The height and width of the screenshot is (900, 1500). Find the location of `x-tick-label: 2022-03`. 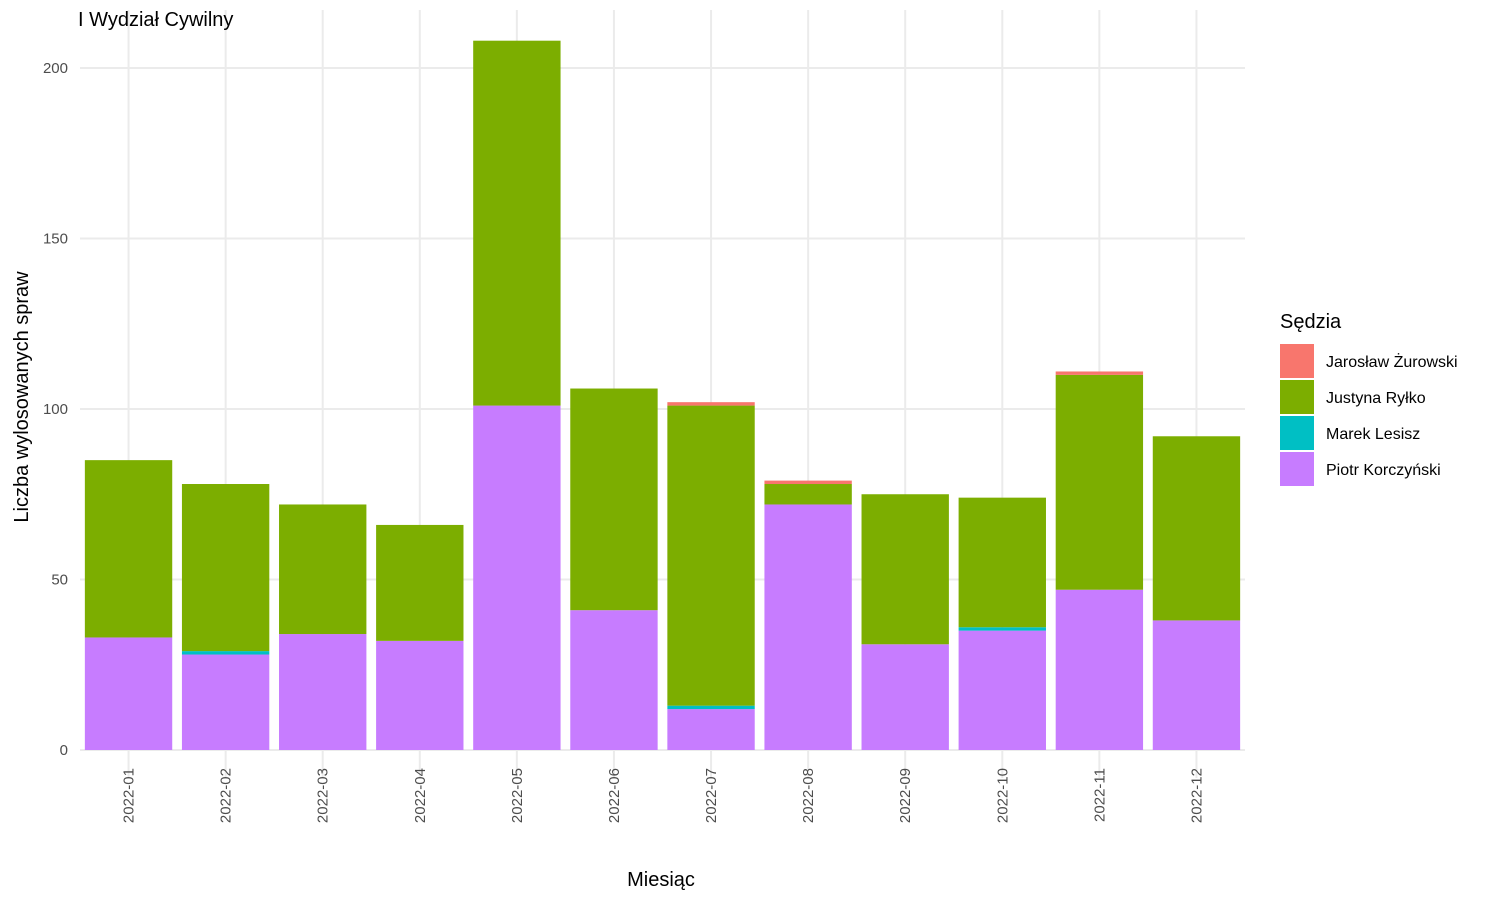

x-tick-label: 2022-03 is located at coordinates (323, 795).